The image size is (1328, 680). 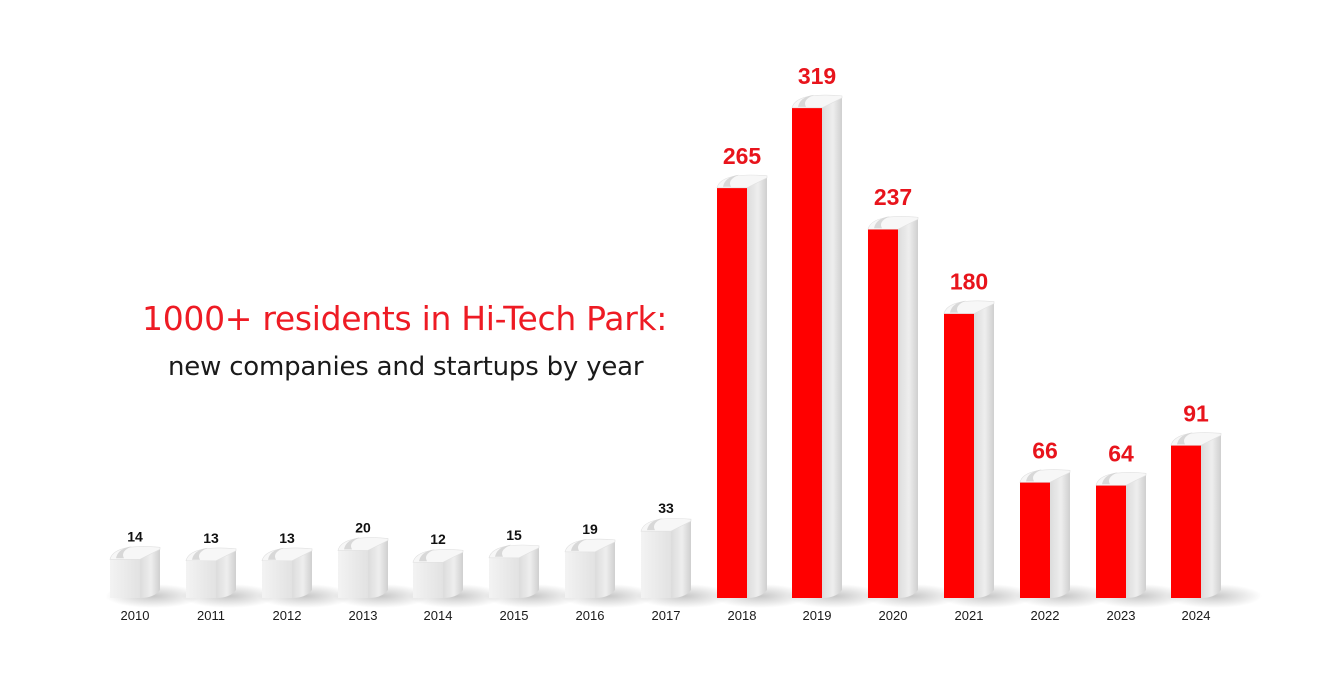 What do you see at coordinates (211, 615) in the screenshot?
I see `x-tick-label: 2011` at bounding box center [211, 615].